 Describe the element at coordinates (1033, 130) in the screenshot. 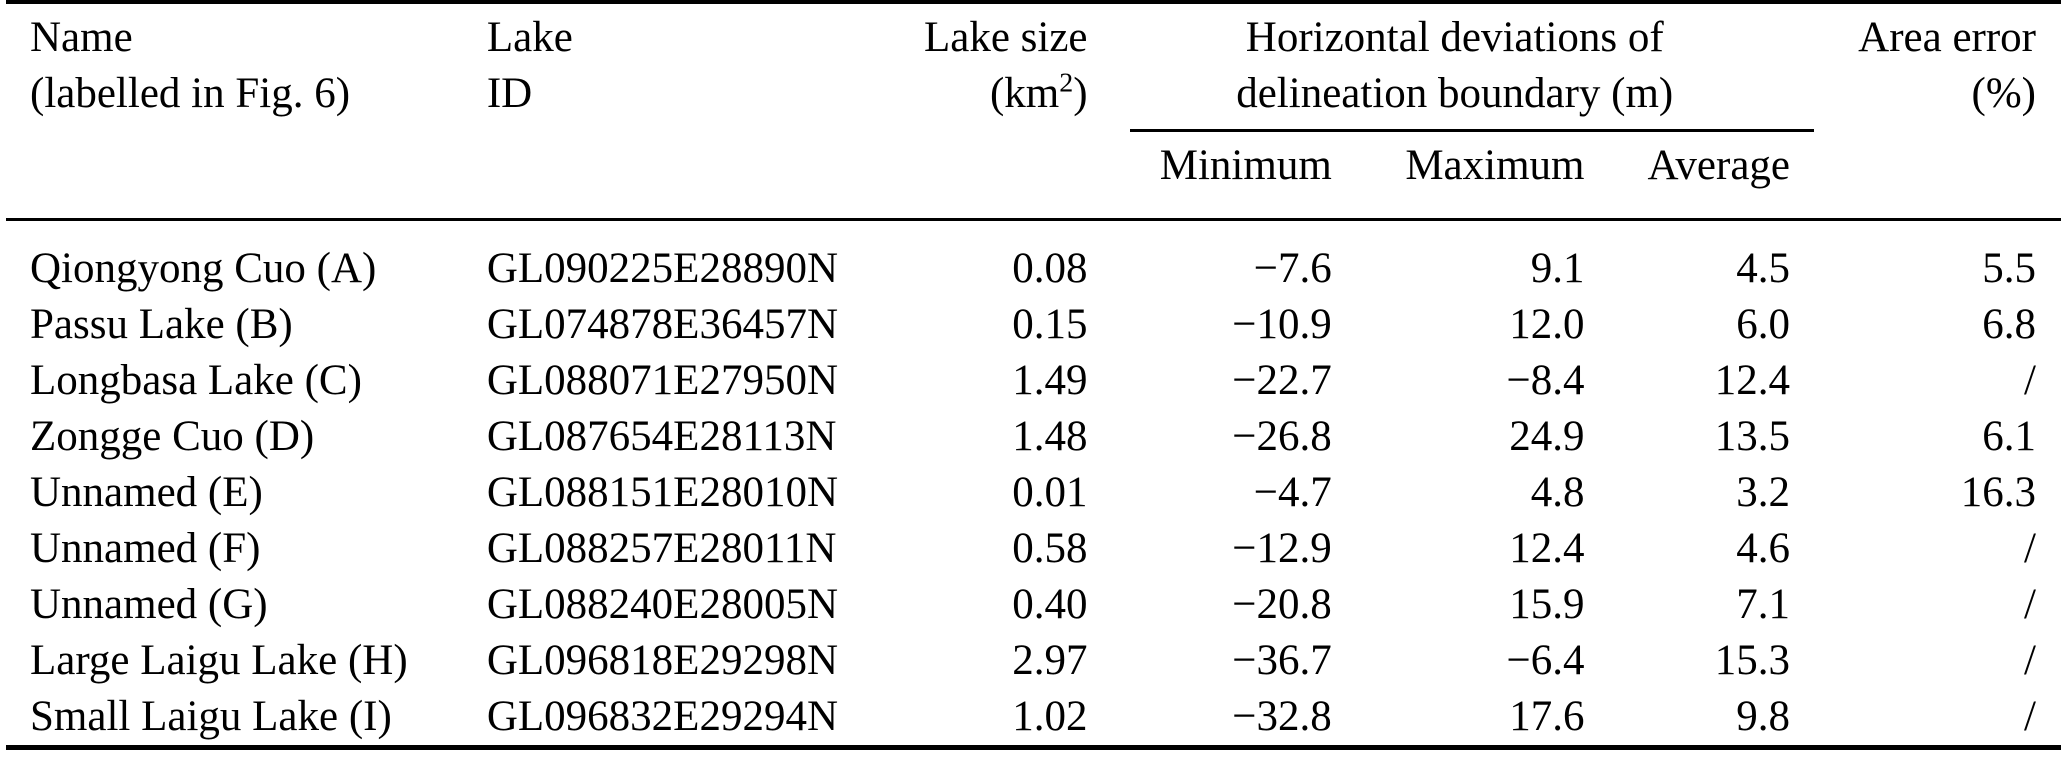

I see `group-rule-row` at that location.